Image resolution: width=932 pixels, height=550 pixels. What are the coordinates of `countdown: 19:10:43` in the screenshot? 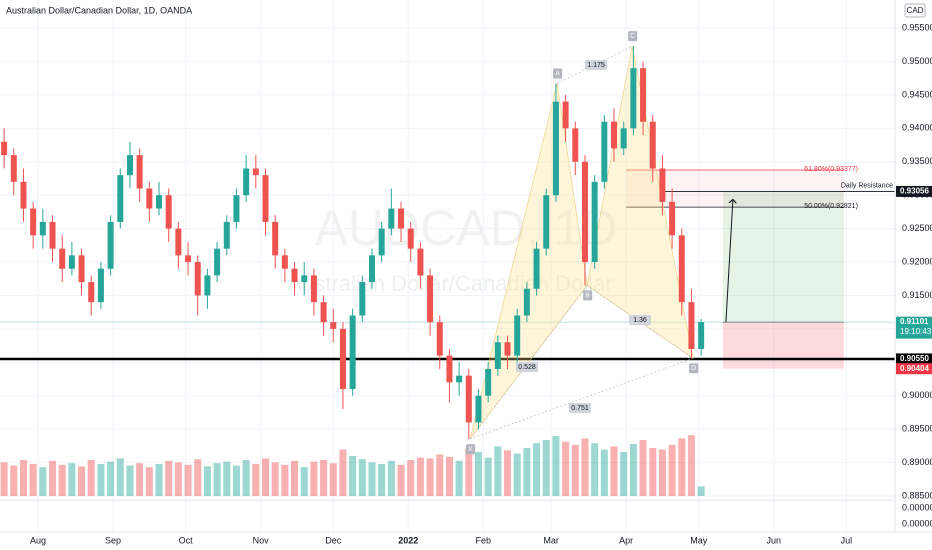 It's located at (916, 331).